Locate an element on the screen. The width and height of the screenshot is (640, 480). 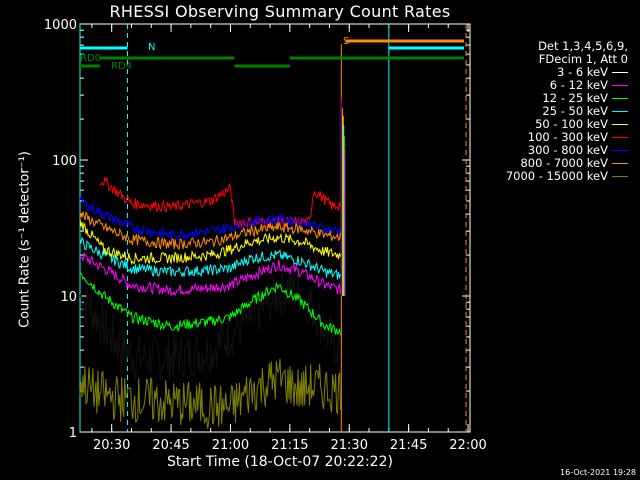
x-axis-label: Start Time (18-Oct-07 20:22:22) is located at coordinates (280, 462).